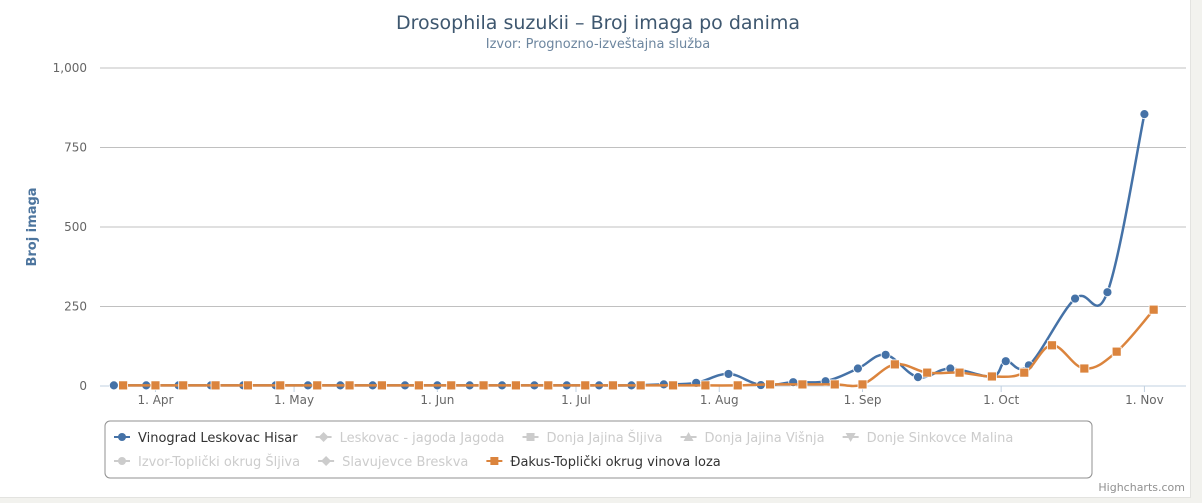 The width and height of the screenshot is (1202, 503). What do you see at coordinates (70, 68) in the screenshot?
I see `y-tick-label: 1,000` at bounding box center [70, 68].